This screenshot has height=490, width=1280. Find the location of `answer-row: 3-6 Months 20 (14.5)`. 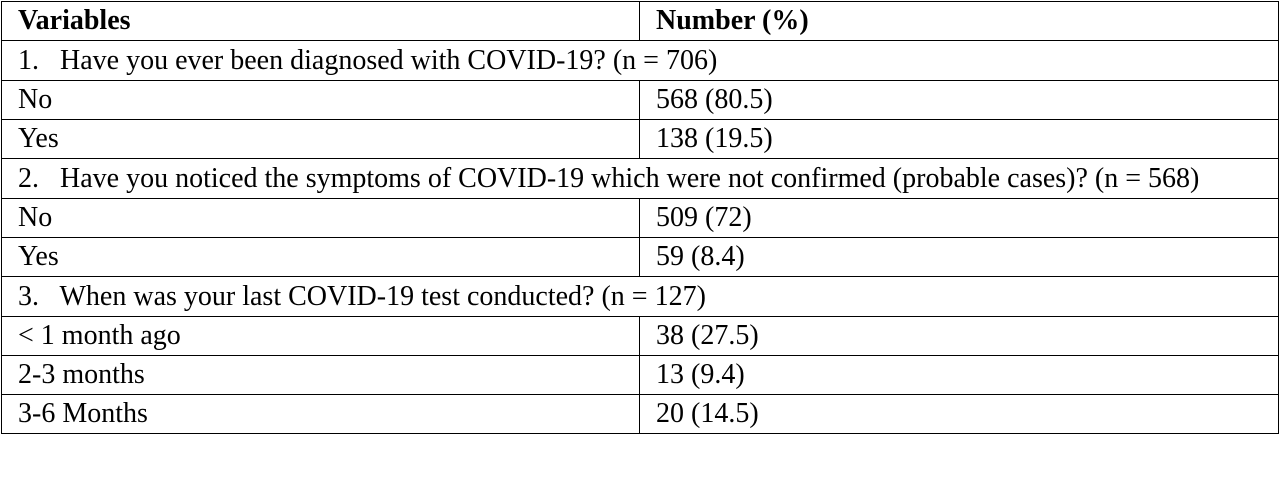

answer-row: 3-6 Months 20 (14.5) is located at coordinates (640, 414).